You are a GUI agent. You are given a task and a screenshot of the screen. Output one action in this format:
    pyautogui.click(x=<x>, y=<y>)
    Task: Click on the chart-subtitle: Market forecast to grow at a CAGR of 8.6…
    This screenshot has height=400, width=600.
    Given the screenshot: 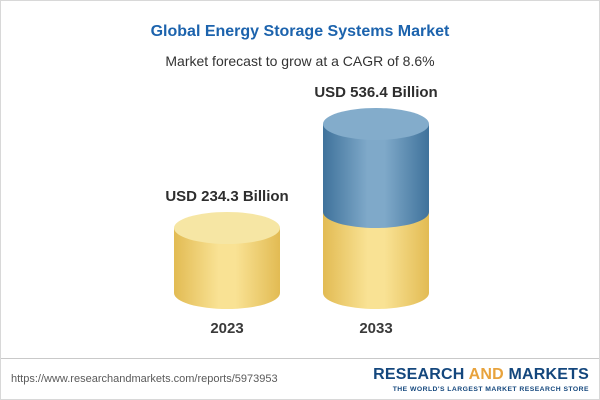 What is the action you would take?
    pyautogui.click(x=300, y=61)
    